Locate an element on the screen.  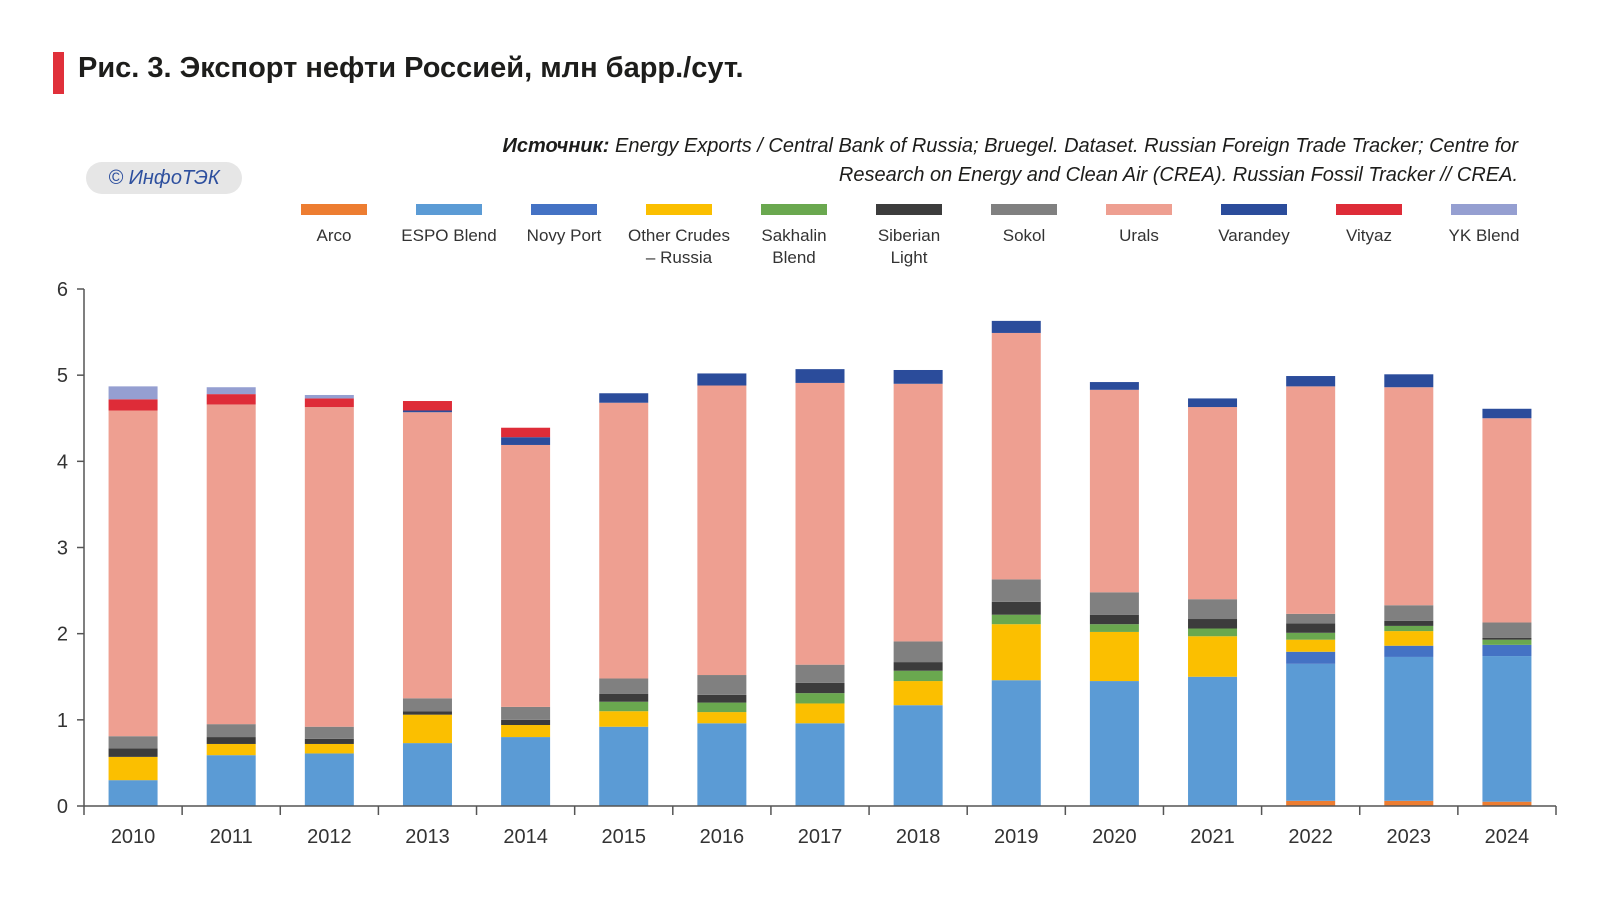
legend-item: Siberian Light is located at coordinates (909, 236).